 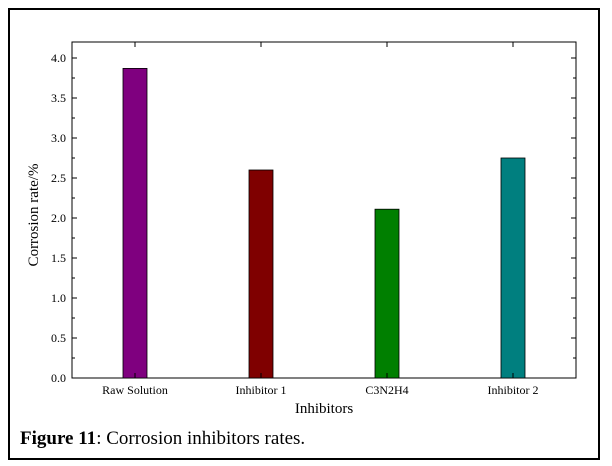 What do you see at coordinates (34, 215) in the screenshot?
I see `y-axis-title: Corrosion rate/%` at bounding box center [34, 215].